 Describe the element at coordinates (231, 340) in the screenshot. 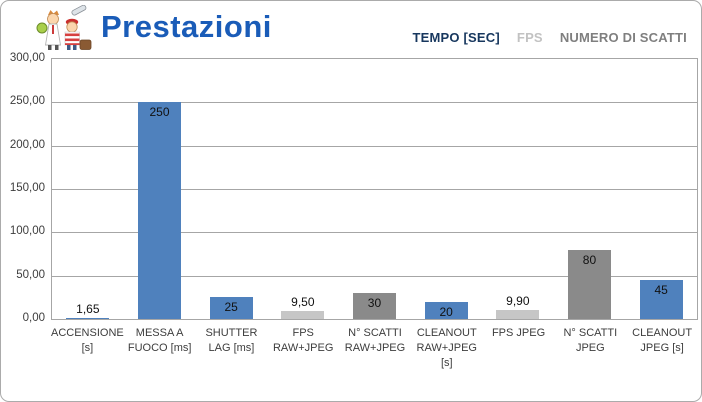

I see `x-tick-label: SHUTTER LAG [ms]` at that location.